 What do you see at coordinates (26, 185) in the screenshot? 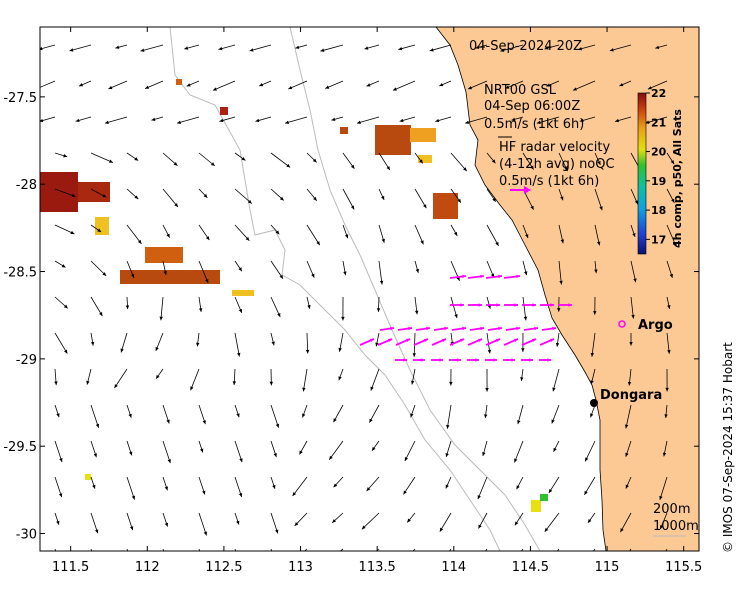
I see `y-tick-label: -28` at bounding box center [26, 185].